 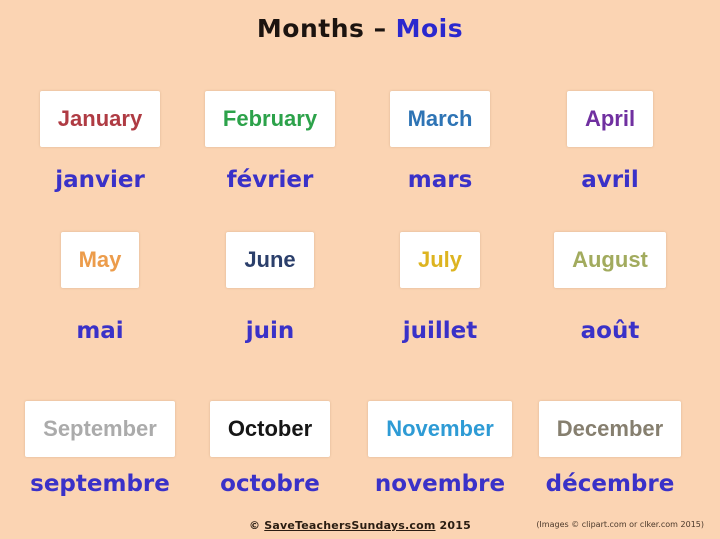 I want to click on month-card-label: January, so click(x=100, y=118).